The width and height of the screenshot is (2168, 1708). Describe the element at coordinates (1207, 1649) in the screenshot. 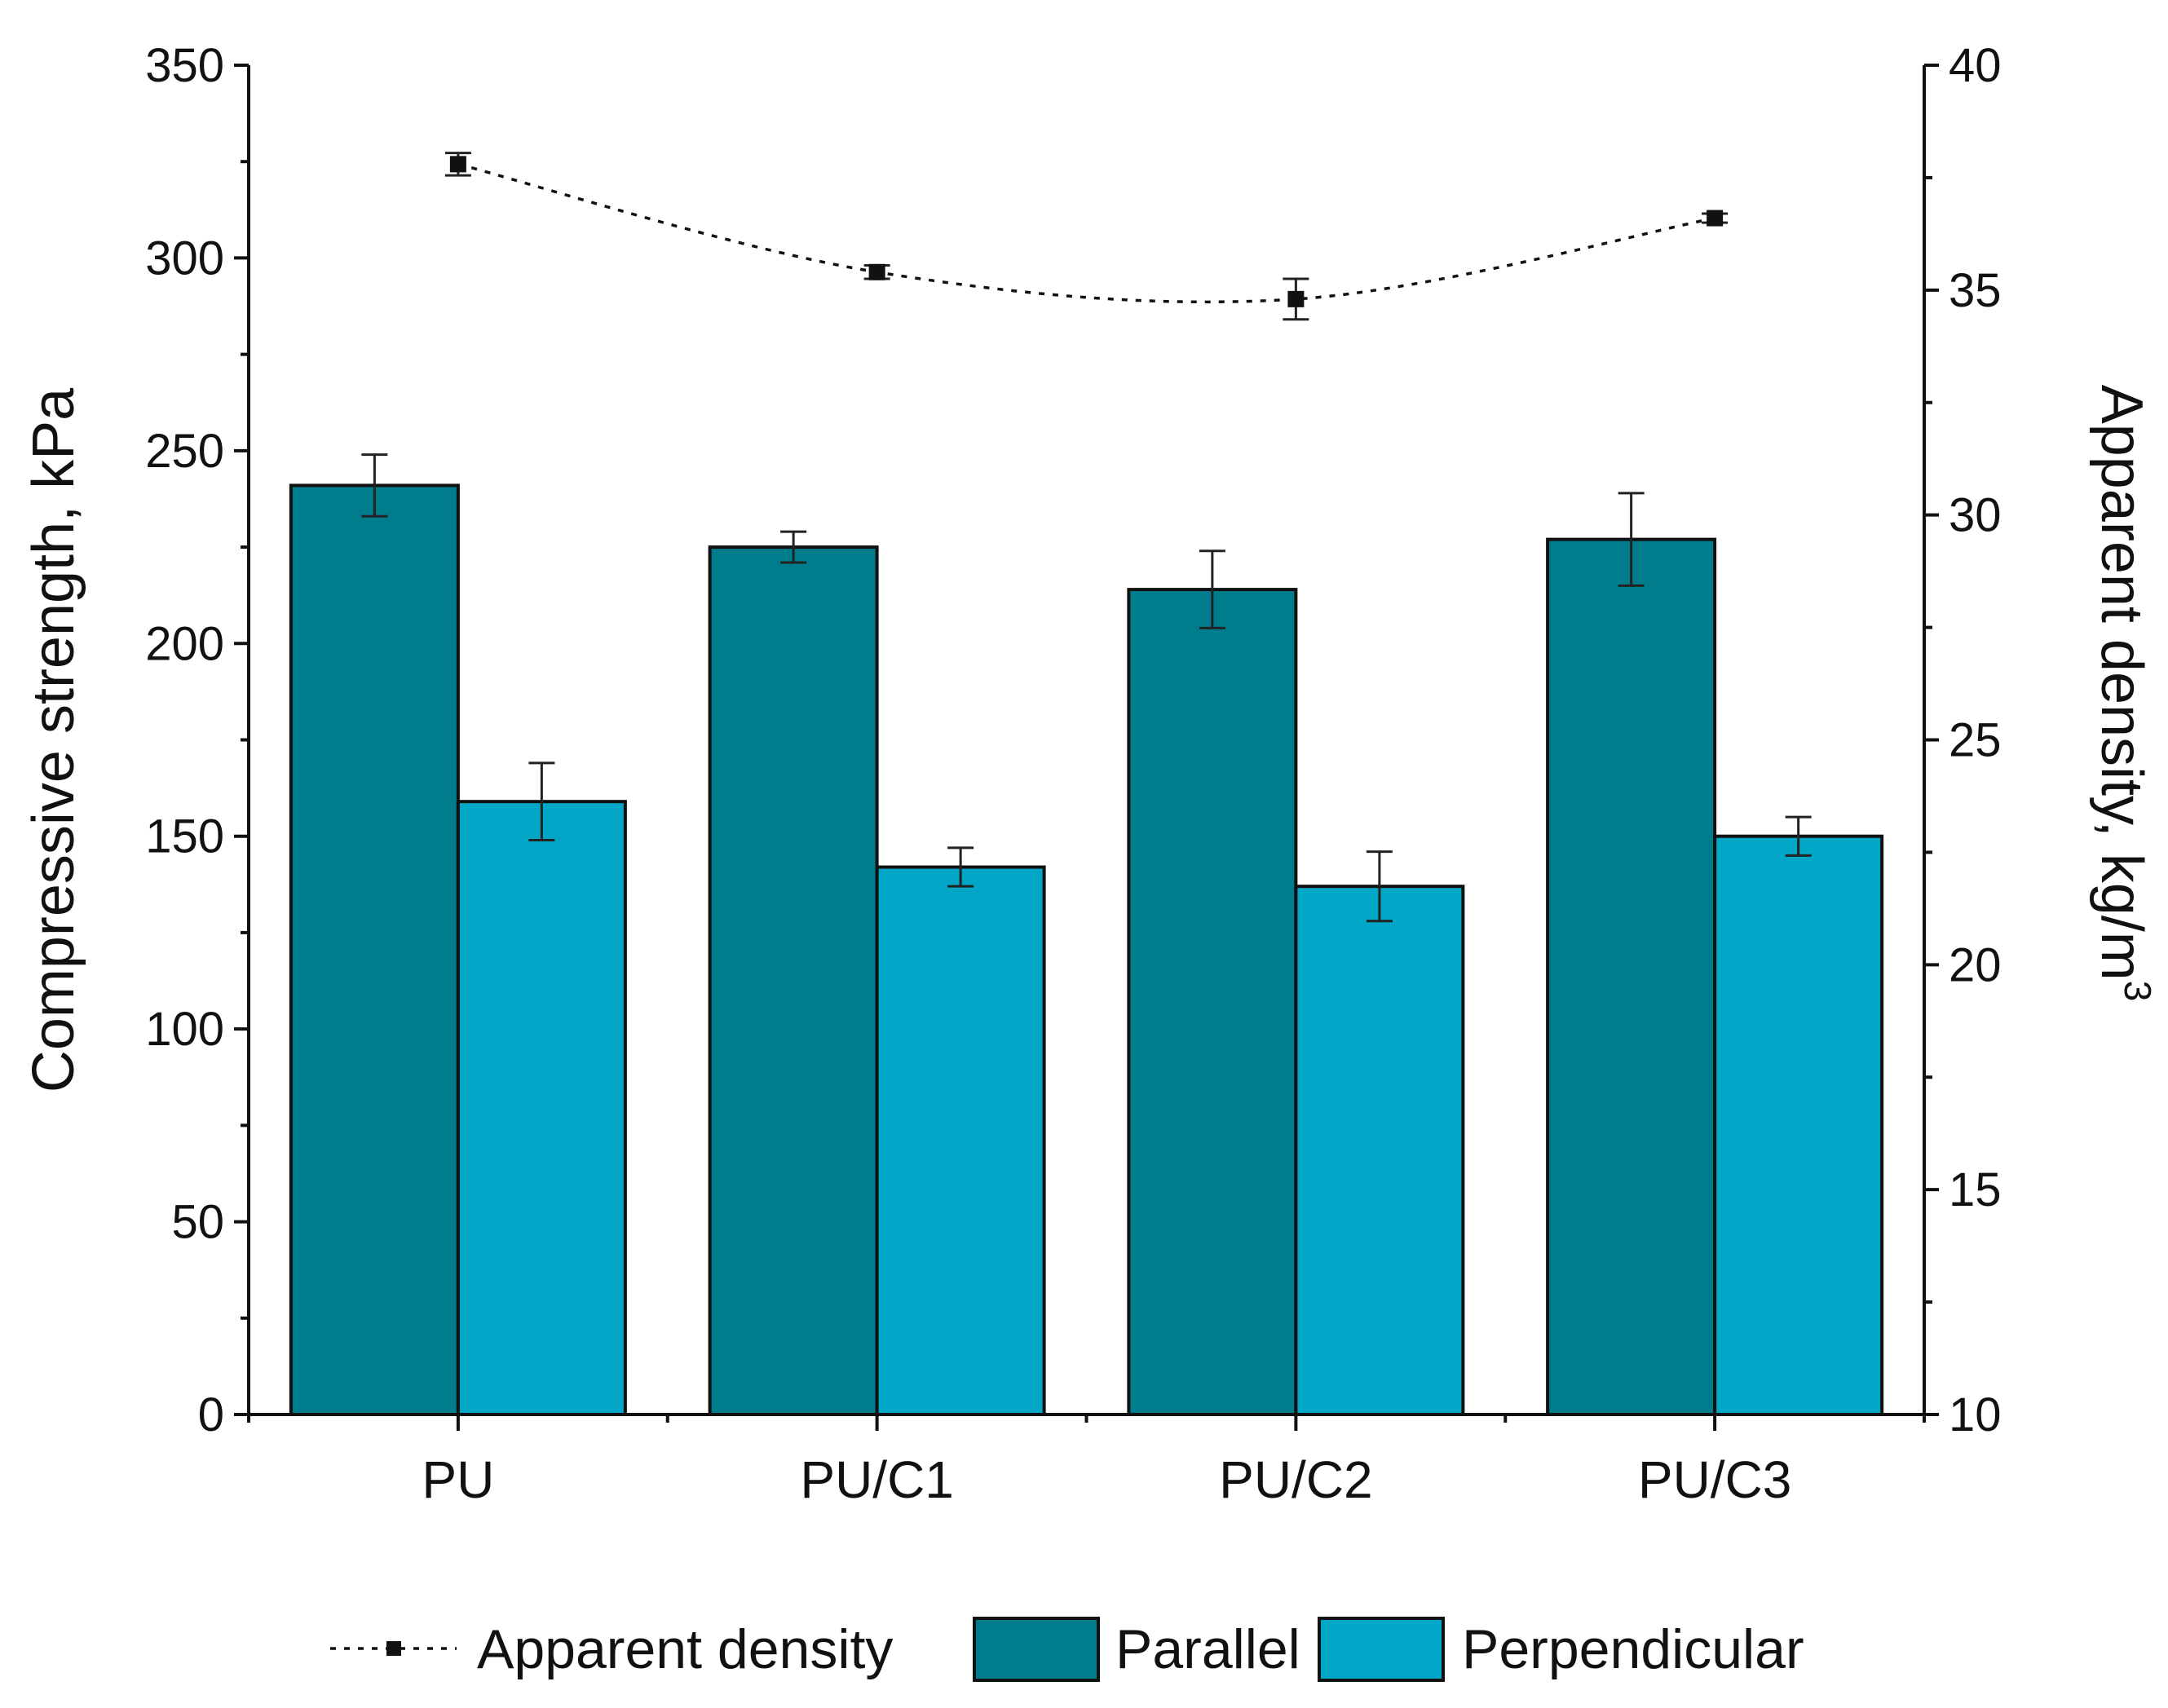

I see `legend-label-parallel: Parallel` at that location.